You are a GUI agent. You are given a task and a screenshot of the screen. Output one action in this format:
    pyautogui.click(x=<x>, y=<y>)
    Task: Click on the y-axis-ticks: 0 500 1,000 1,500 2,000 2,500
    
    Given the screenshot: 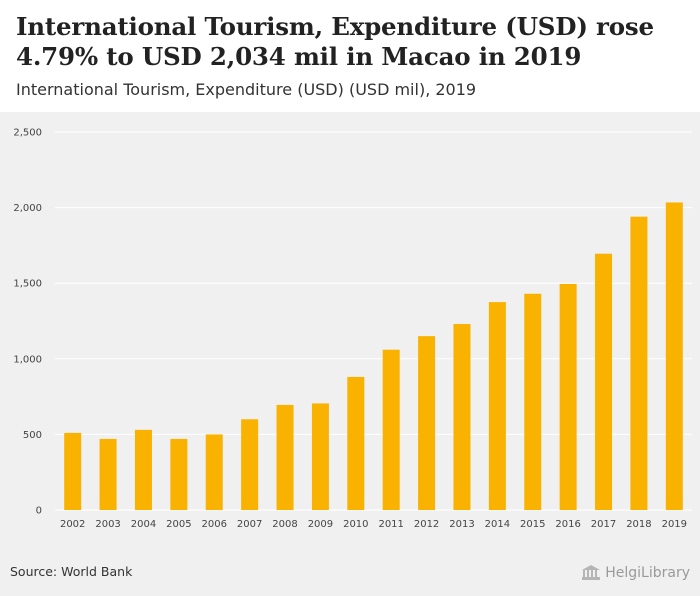 What is the action you would take?
    pyautogui.click(x=27, y=322)
    